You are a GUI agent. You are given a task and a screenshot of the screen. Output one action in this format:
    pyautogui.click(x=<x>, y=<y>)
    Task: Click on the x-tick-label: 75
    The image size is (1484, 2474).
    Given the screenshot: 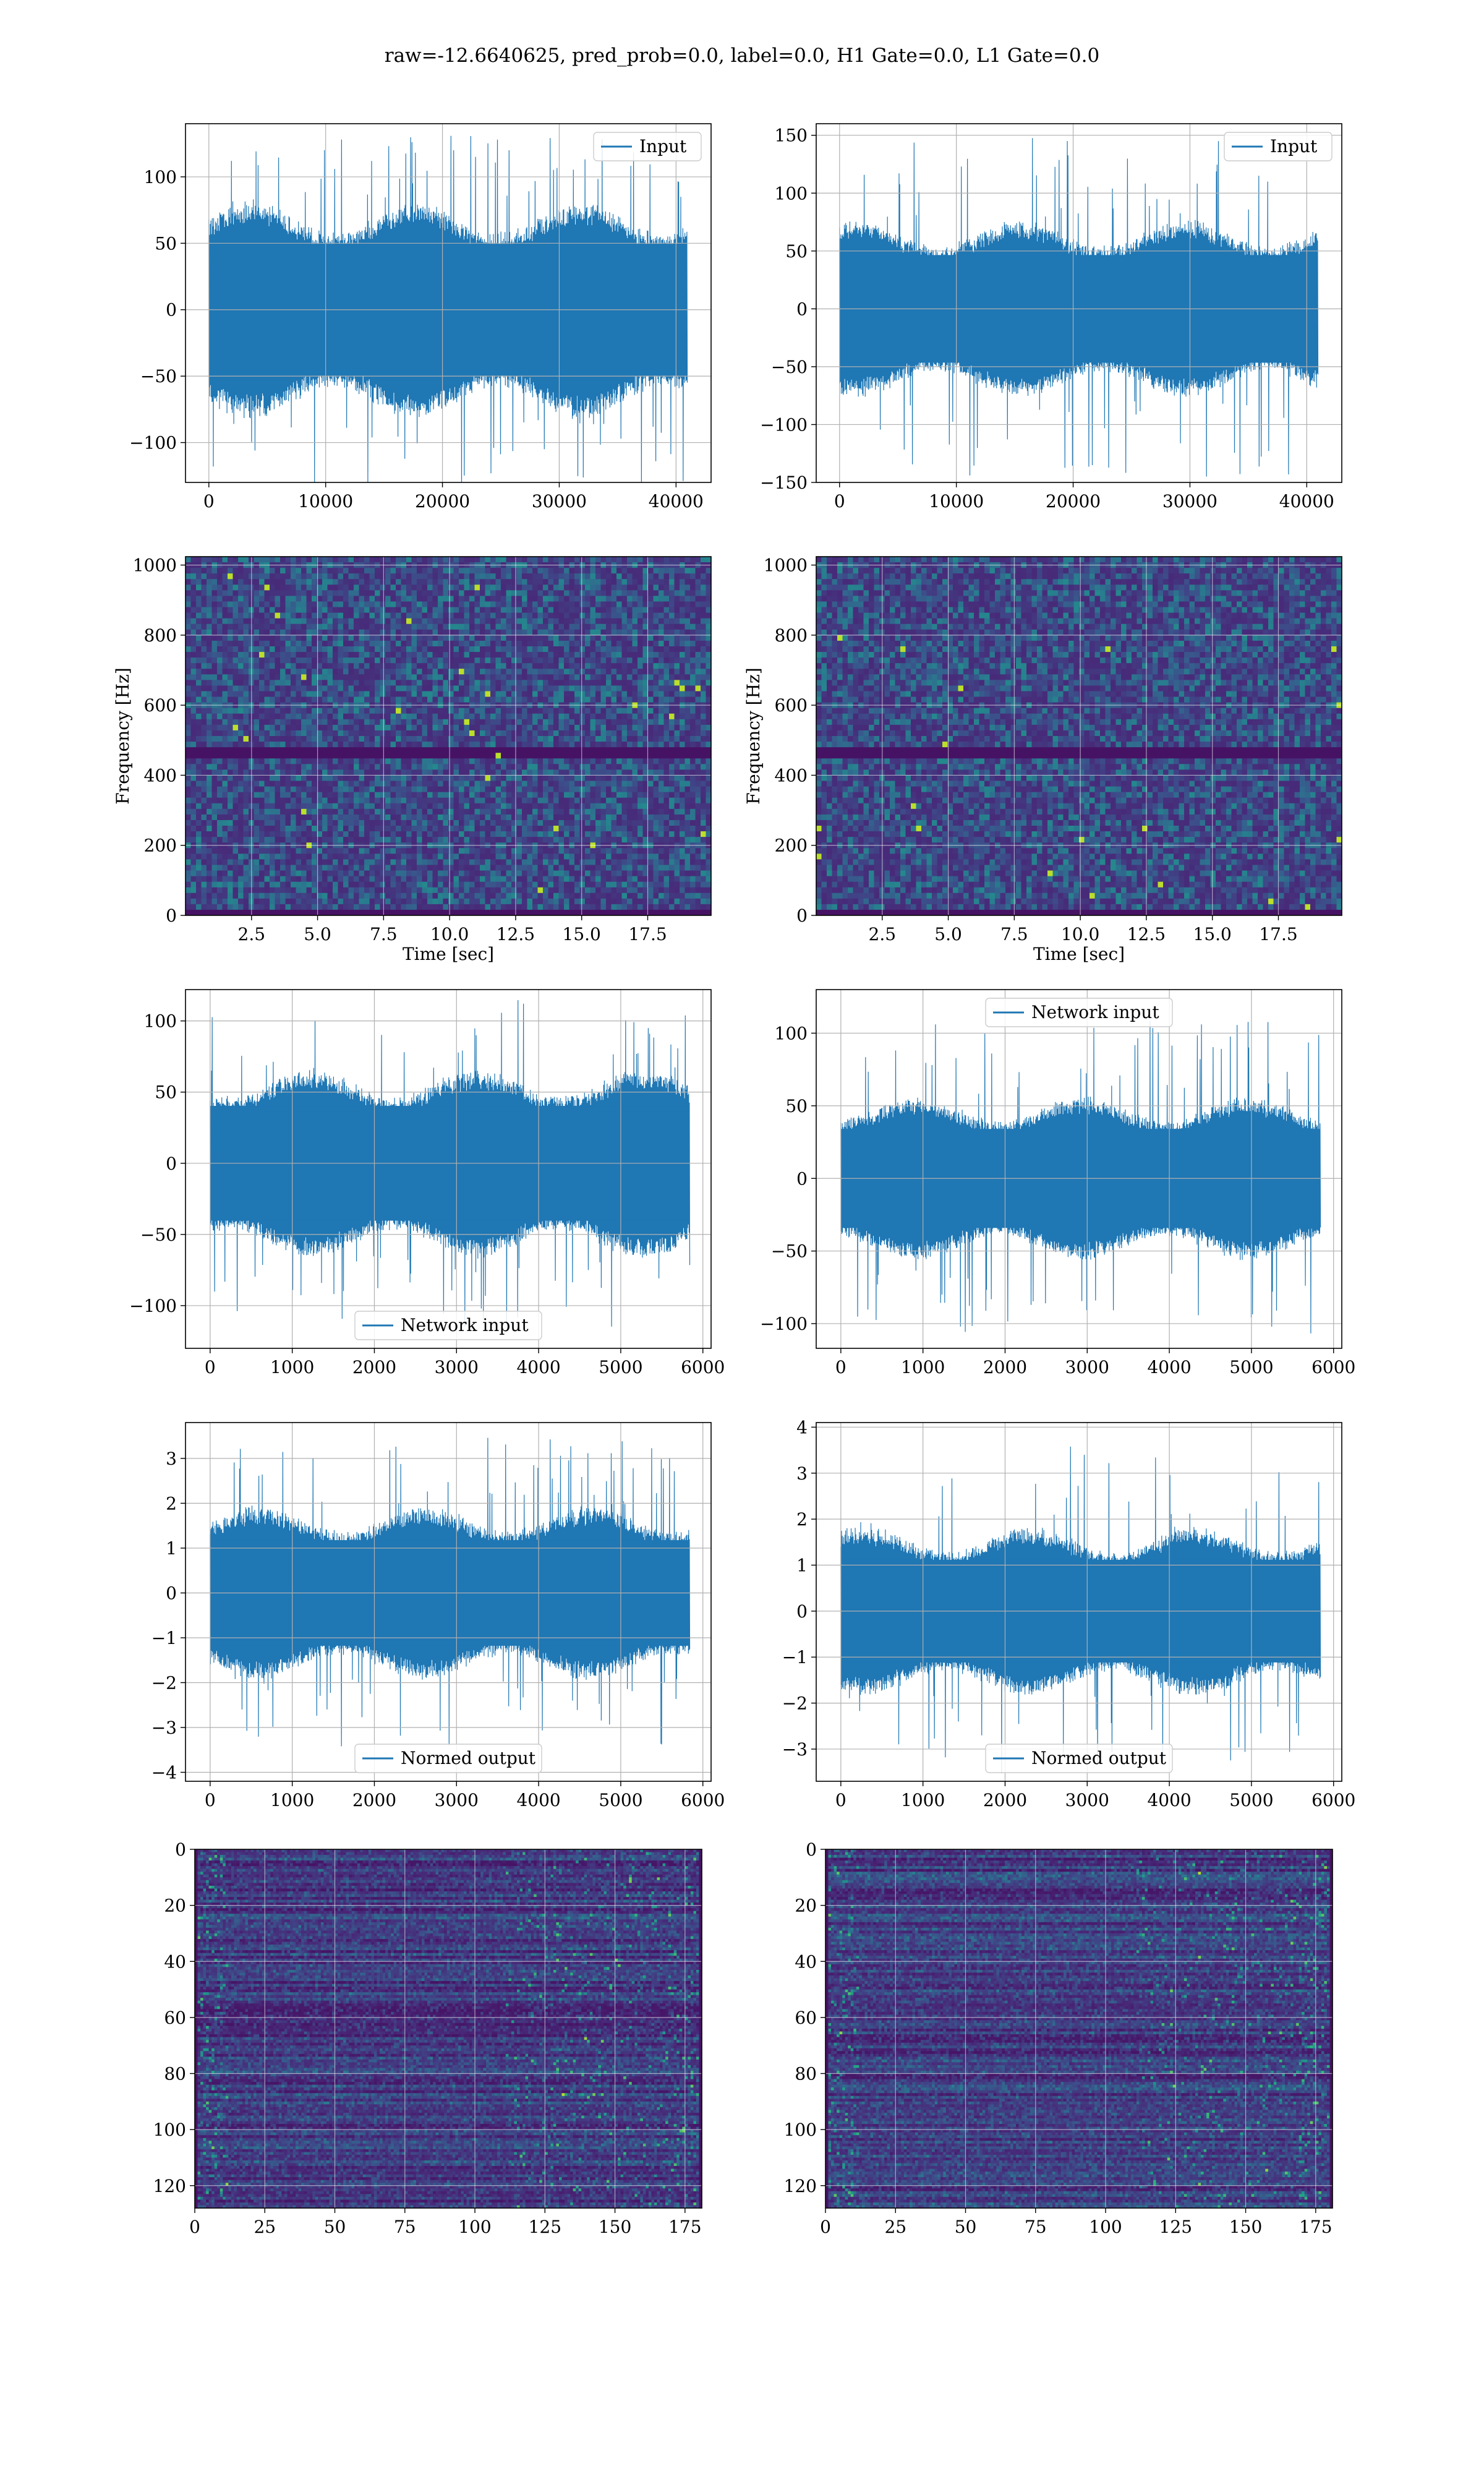 What is the action you would take?
    pyautogui.click(x=1036, y=2227)
    